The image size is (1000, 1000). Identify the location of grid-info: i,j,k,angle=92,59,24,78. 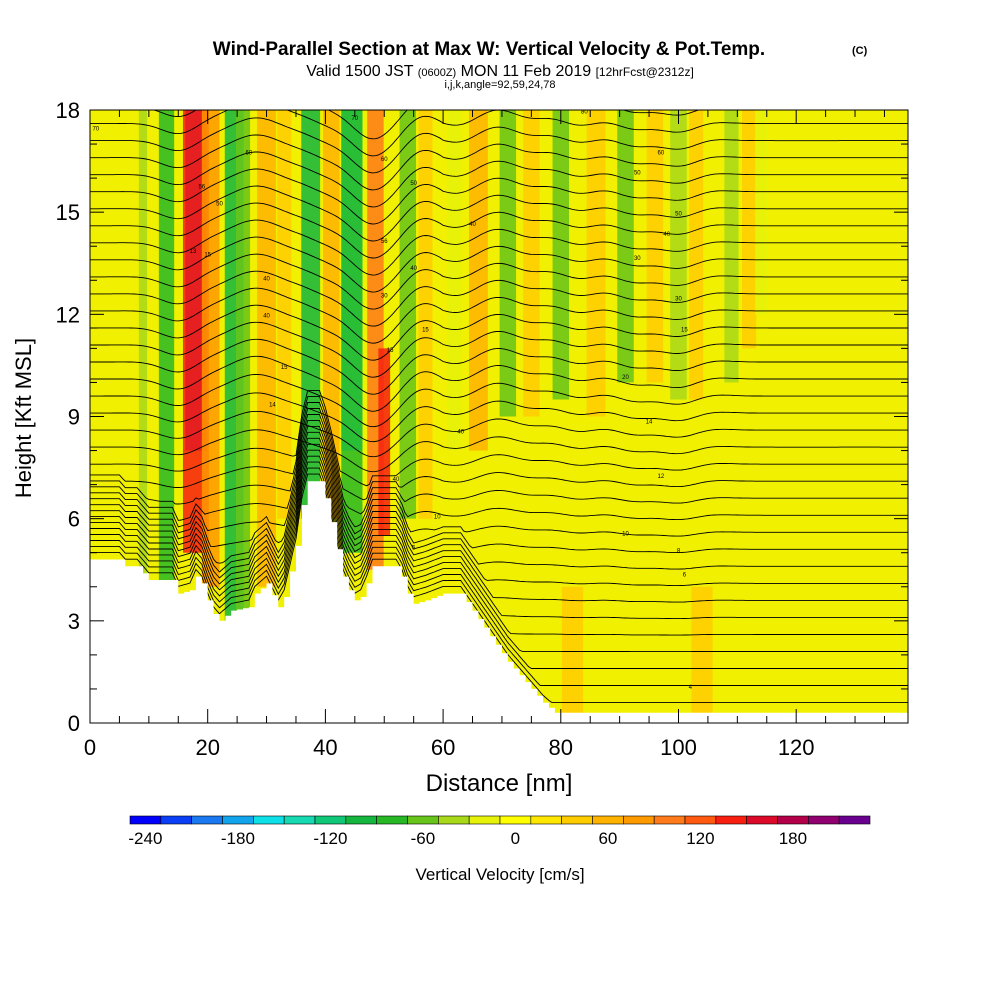
(499, 85).